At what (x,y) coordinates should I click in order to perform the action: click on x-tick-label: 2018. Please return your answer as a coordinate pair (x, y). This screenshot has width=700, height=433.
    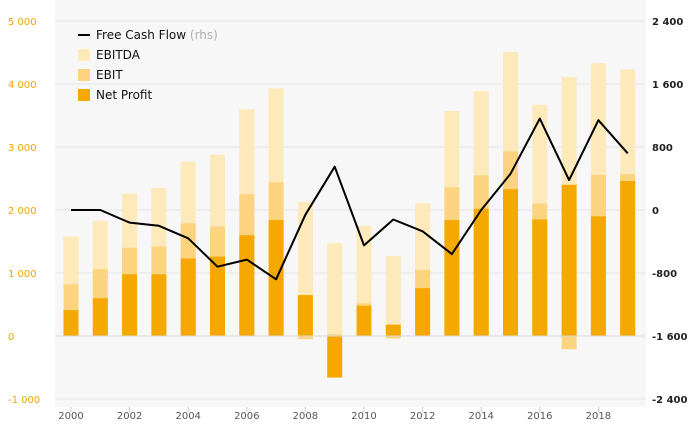
    Looking at the image, I should click on (598, 416).